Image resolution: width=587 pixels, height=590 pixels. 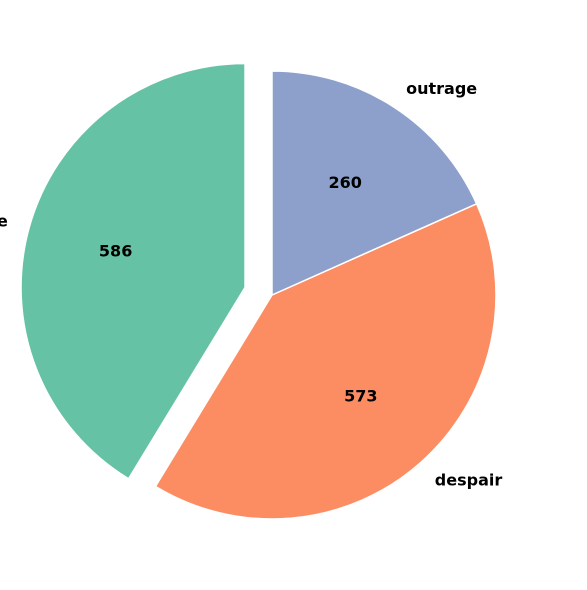 What do you see at coordinates (441, 88) in the screenshot?
I see `slice-label-outrage: outrage` at bounding box center [441, 88].